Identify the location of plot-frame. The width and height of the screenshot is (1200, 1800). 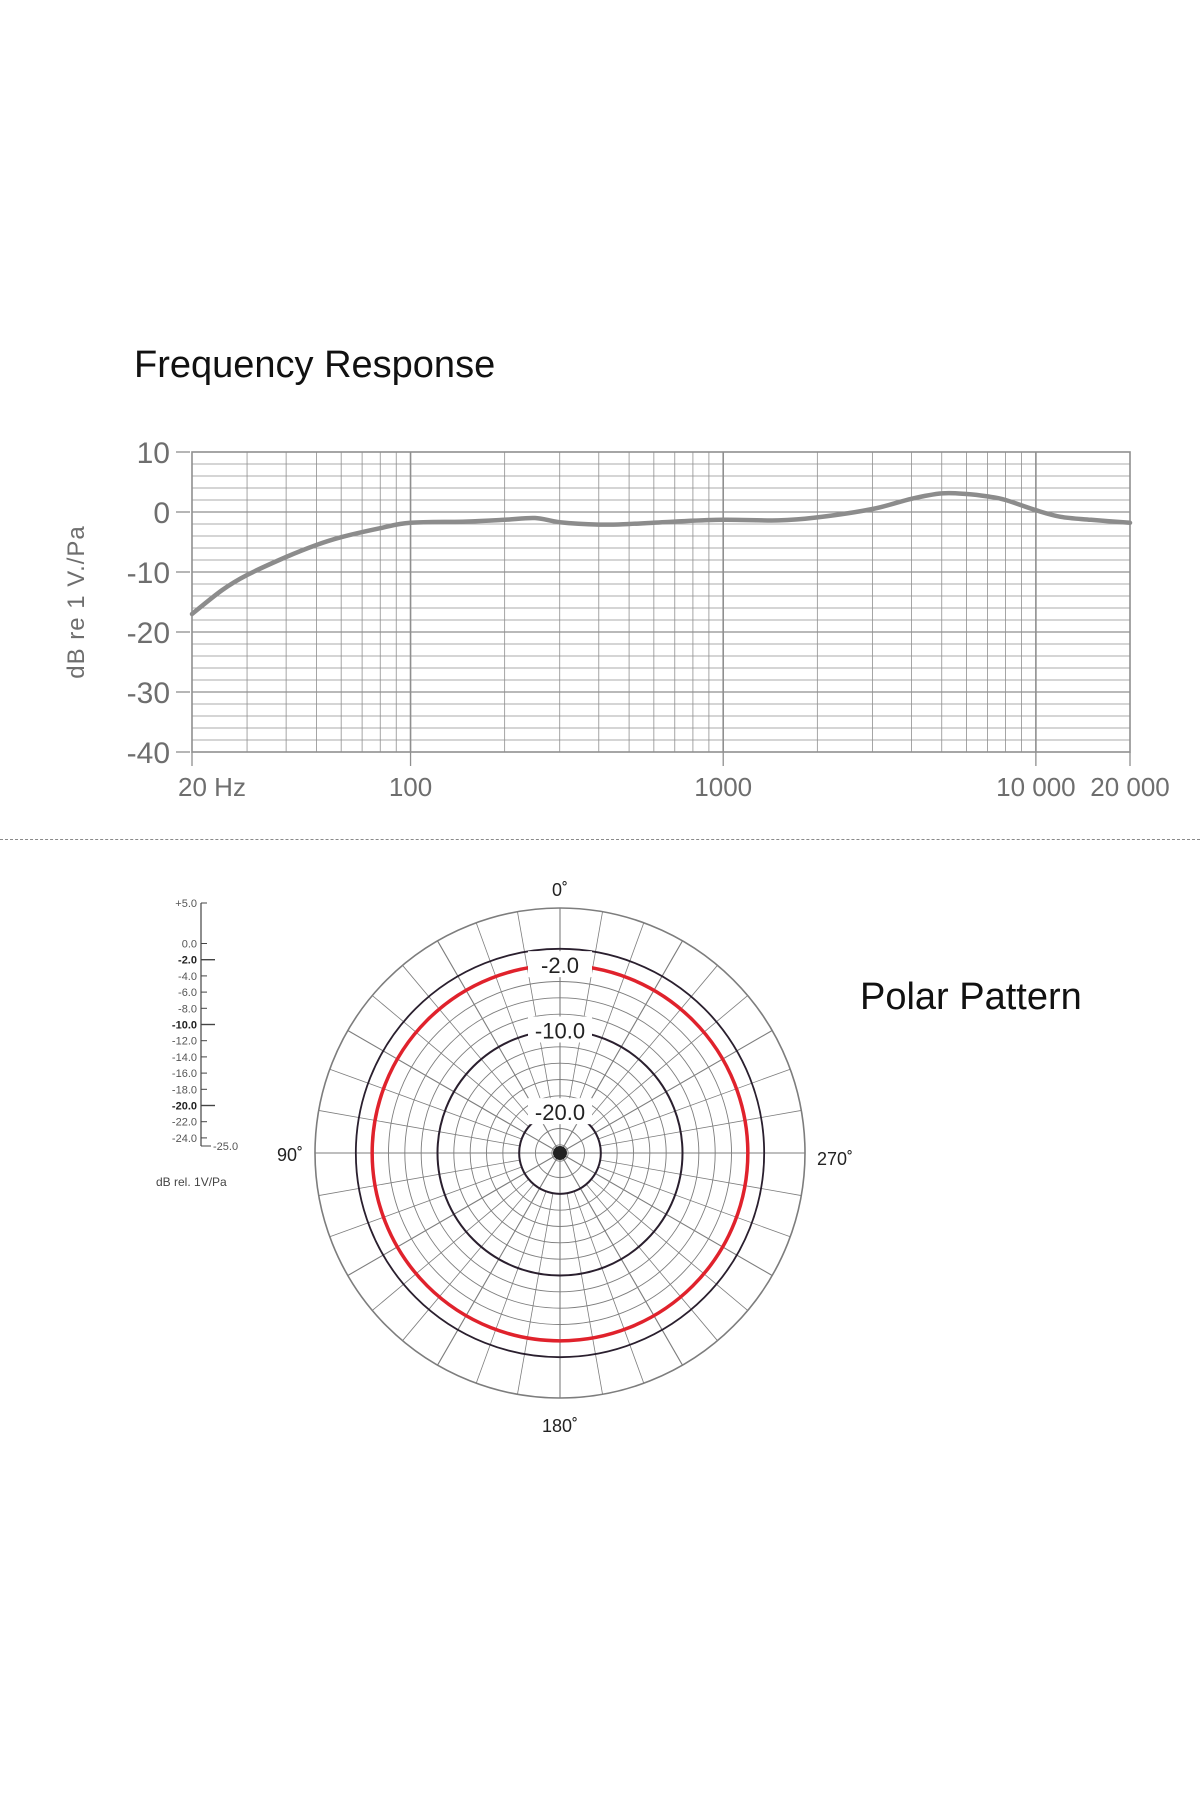
(661, 602).